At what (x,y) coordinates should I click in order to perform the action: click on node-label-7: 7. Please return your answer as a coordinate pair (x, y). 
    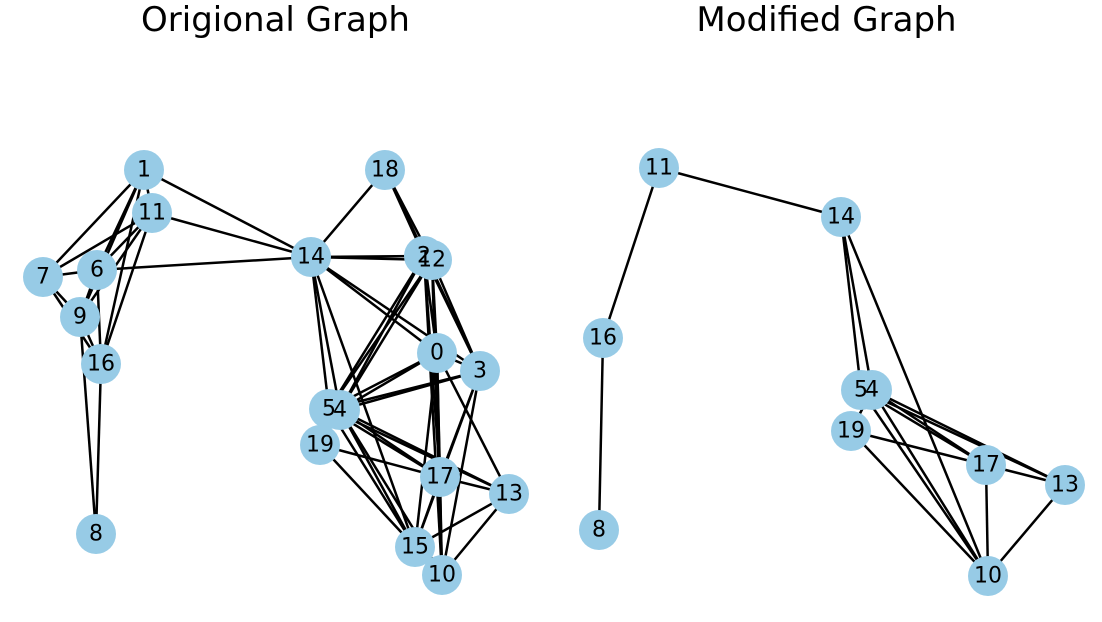
    Looking at the image, I should click on (43, 277).